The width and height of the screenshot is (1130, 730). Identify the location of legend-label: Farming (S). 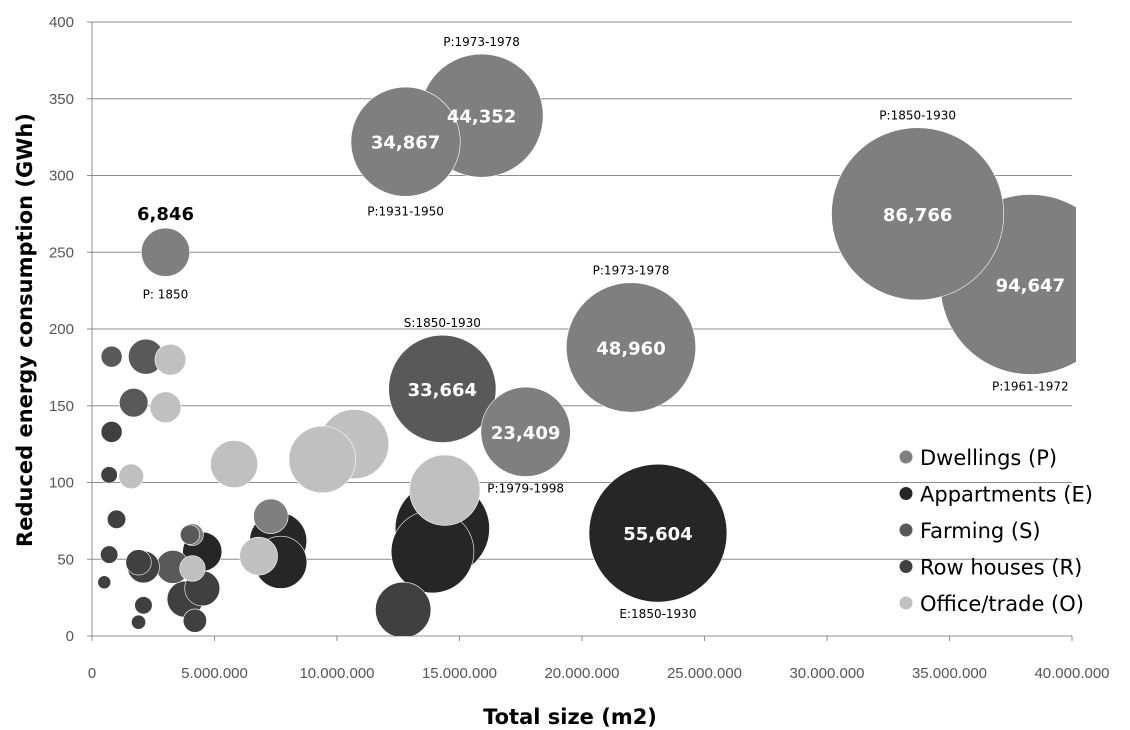
(980, 531).